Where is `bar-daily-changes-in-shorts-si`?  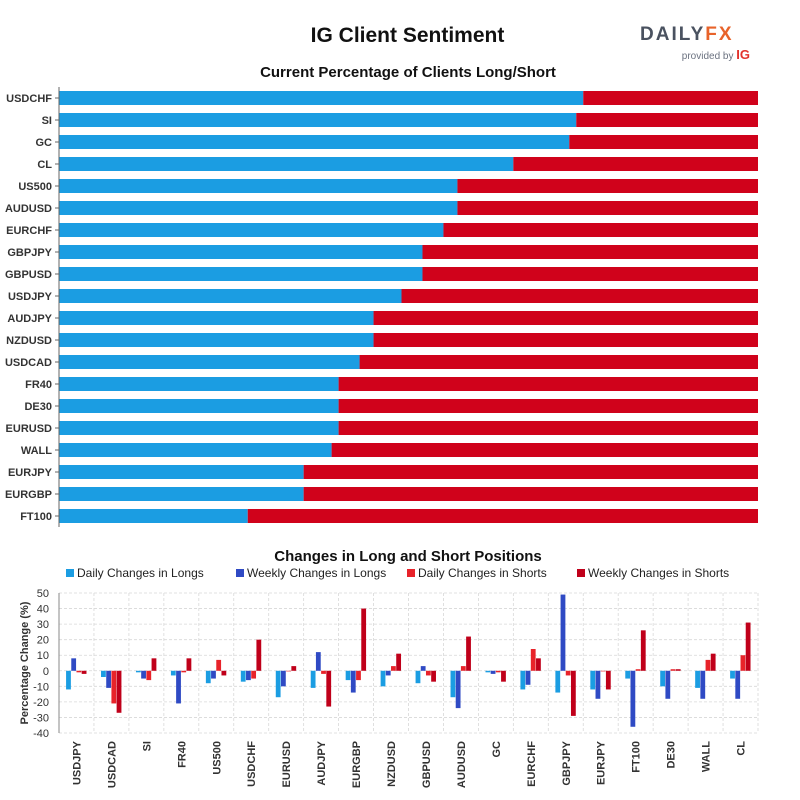 bar-daily-changes-in-shorts-si is located at coordinates (149, 675).